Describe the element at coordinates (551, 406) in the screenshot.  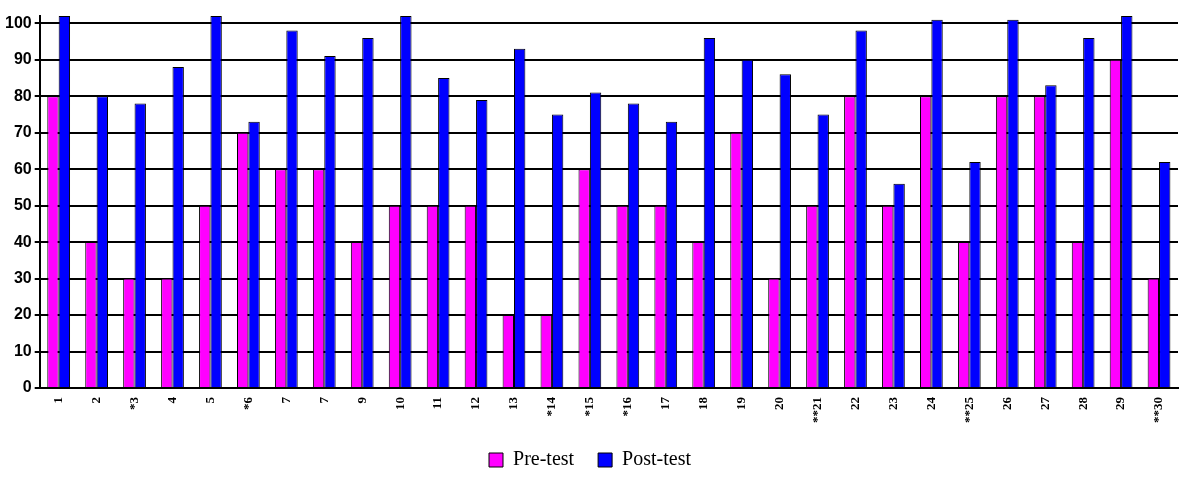
I see `x-tick-label: *14` at that location.